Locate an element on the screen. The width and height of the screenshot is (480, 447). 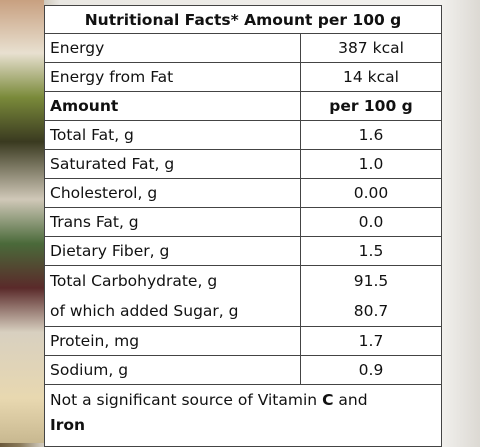
row: Energy from Fat 14 kcal is located at coordinates (243, 77).